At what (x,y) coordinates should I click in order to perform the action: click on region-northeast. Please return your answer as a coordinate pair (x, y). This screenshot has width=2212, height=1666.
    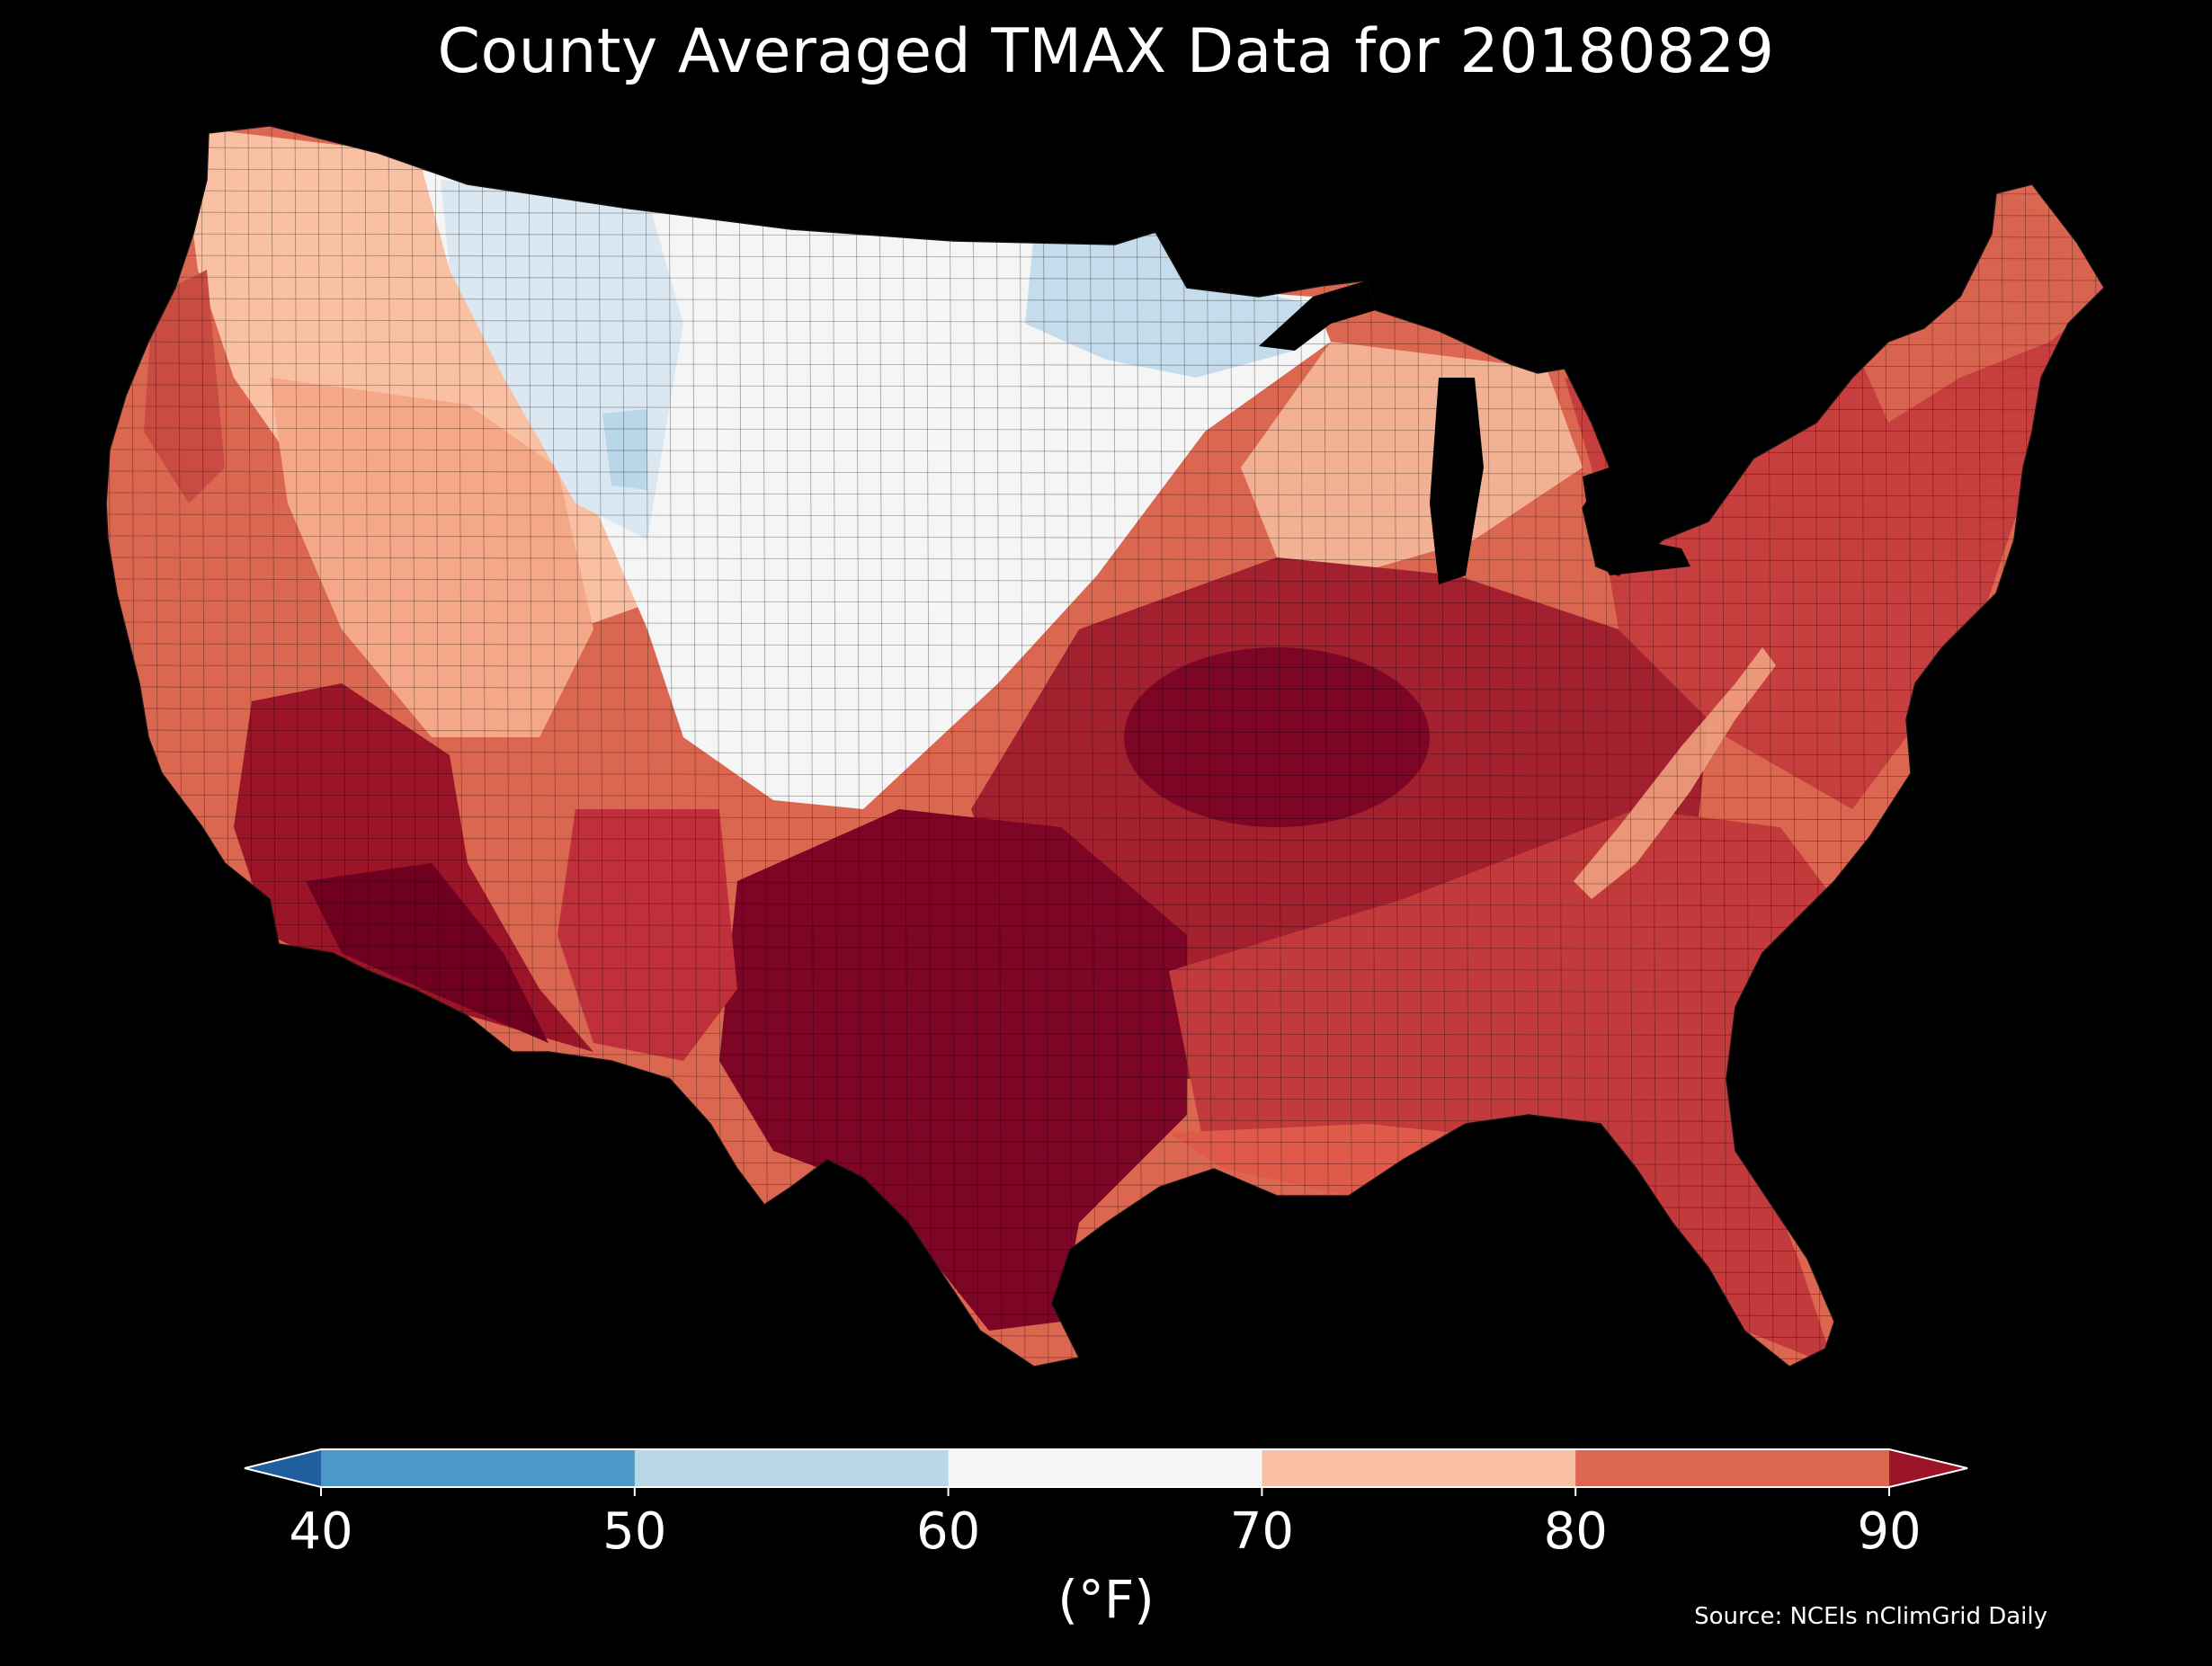
    Looking at the image, I should click on (1825, 540).